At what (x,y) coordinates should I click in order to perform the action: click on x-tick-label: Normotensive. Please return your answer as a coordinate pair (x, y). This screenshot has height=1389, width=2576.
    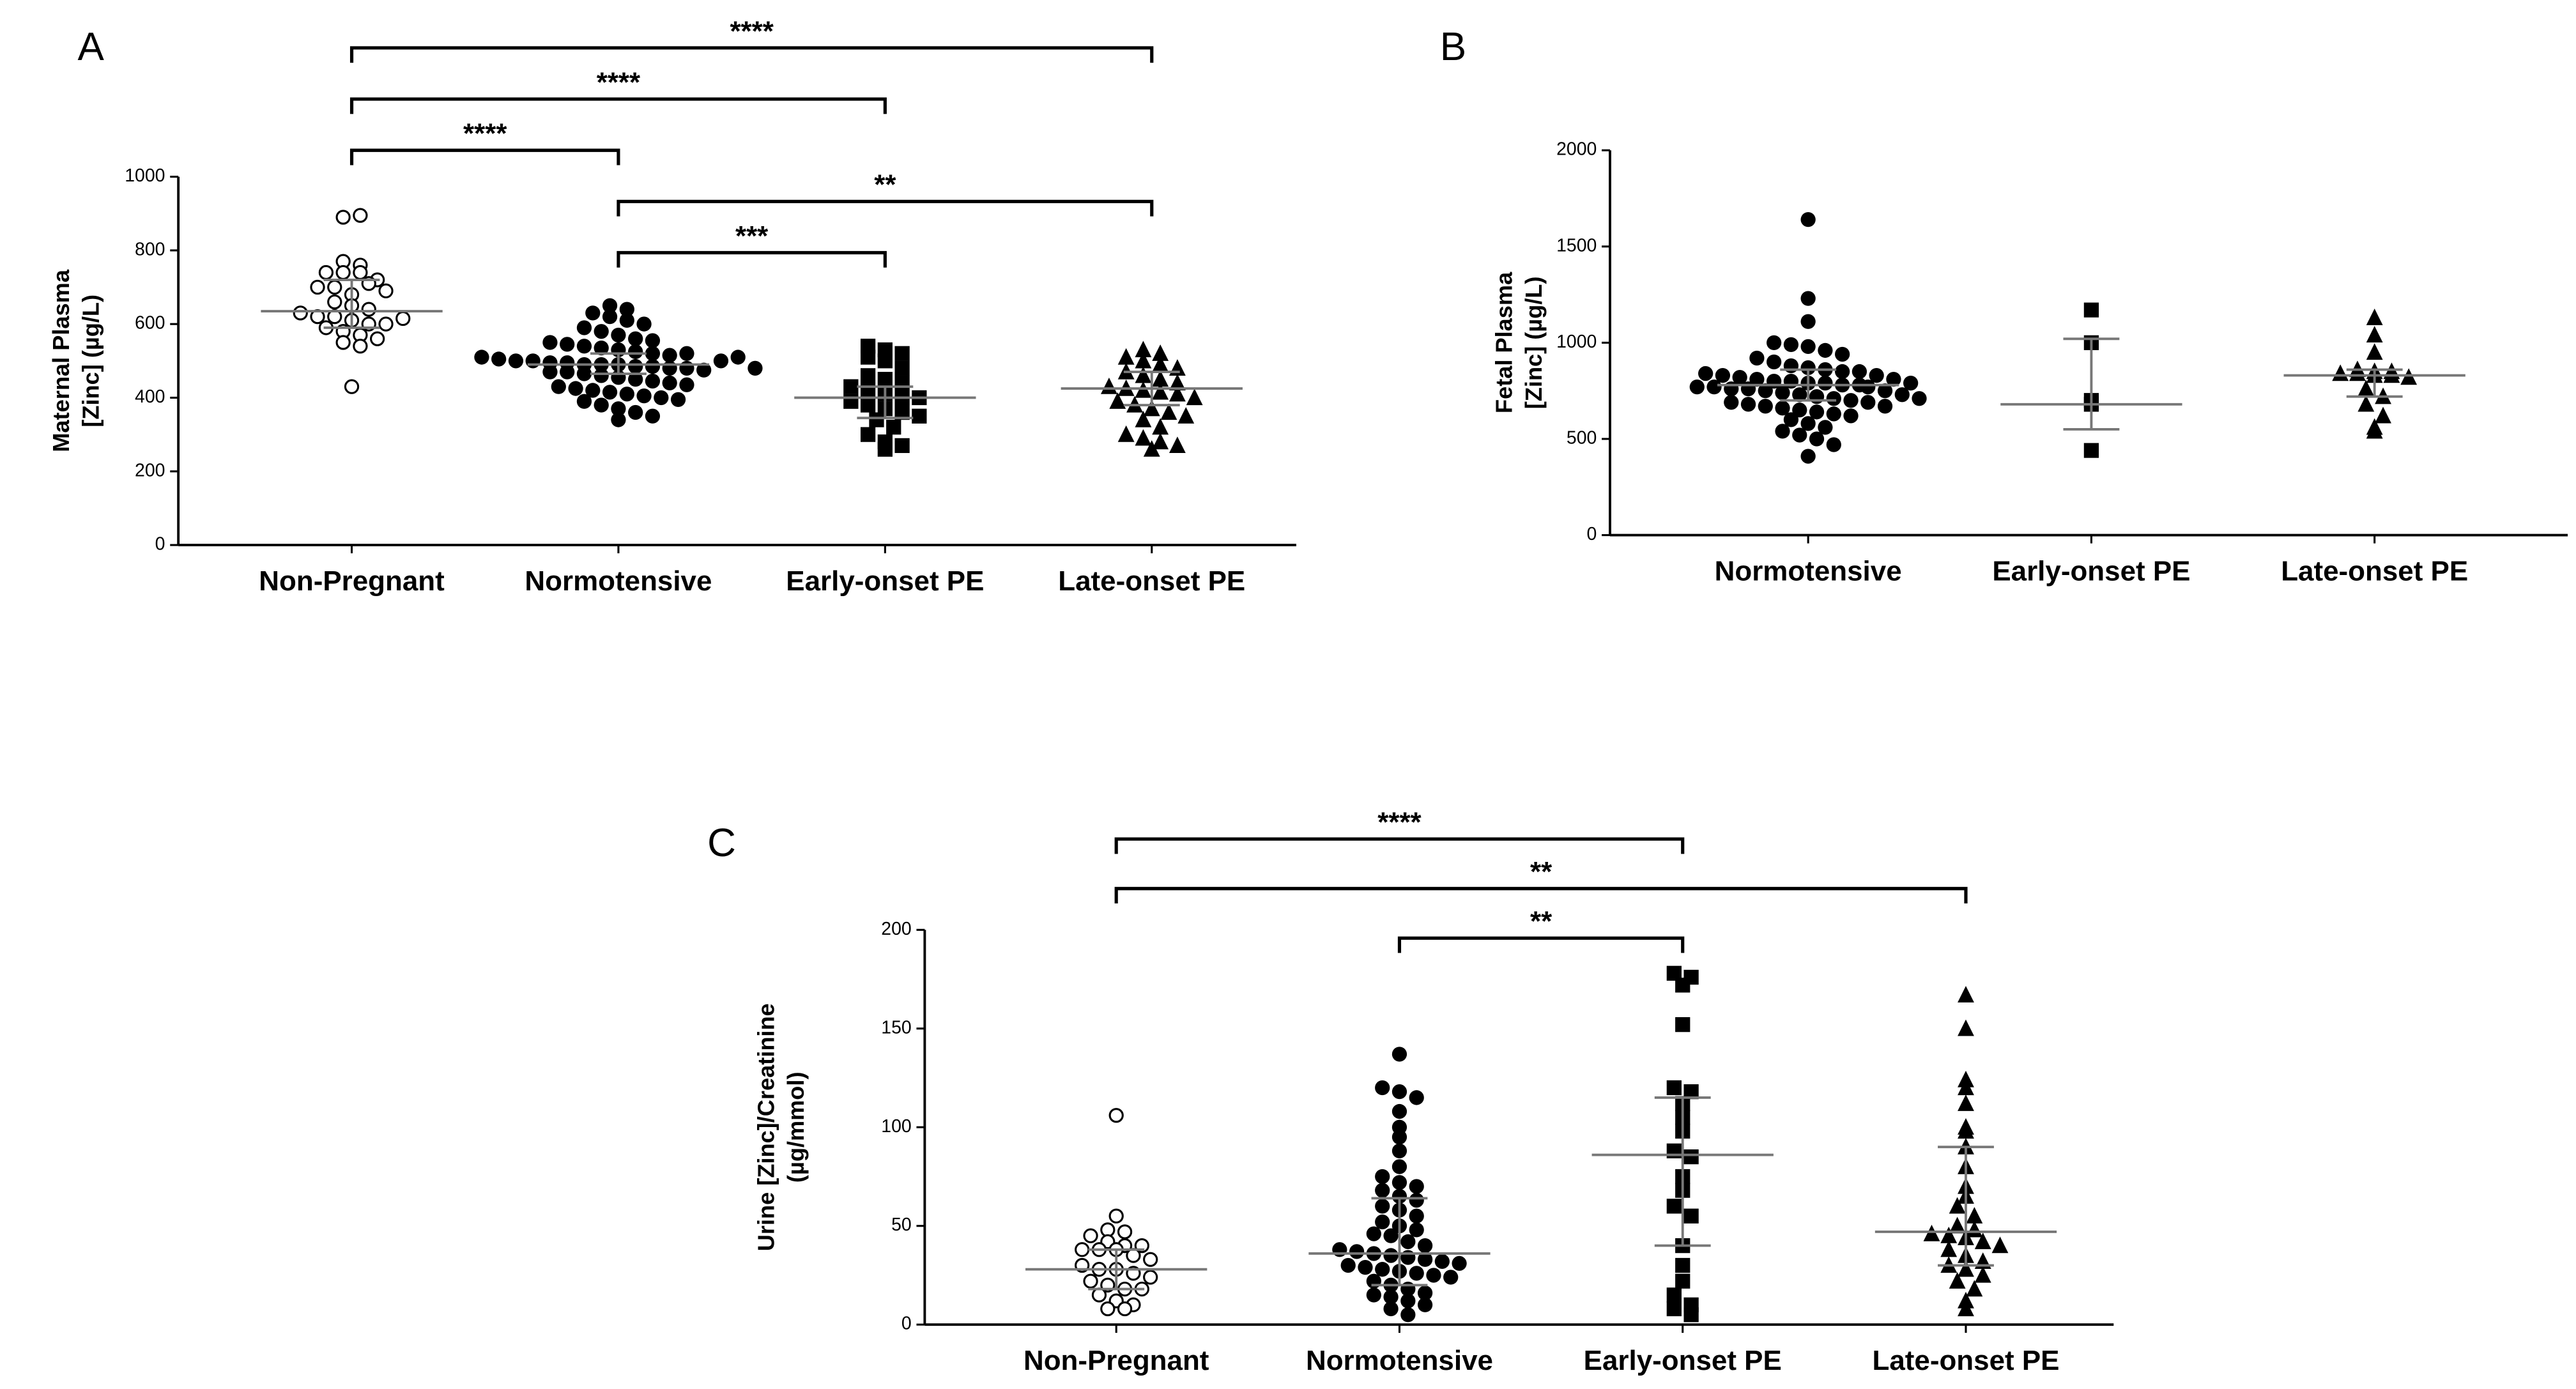
    Looking at the image, I should click on (618, 581).